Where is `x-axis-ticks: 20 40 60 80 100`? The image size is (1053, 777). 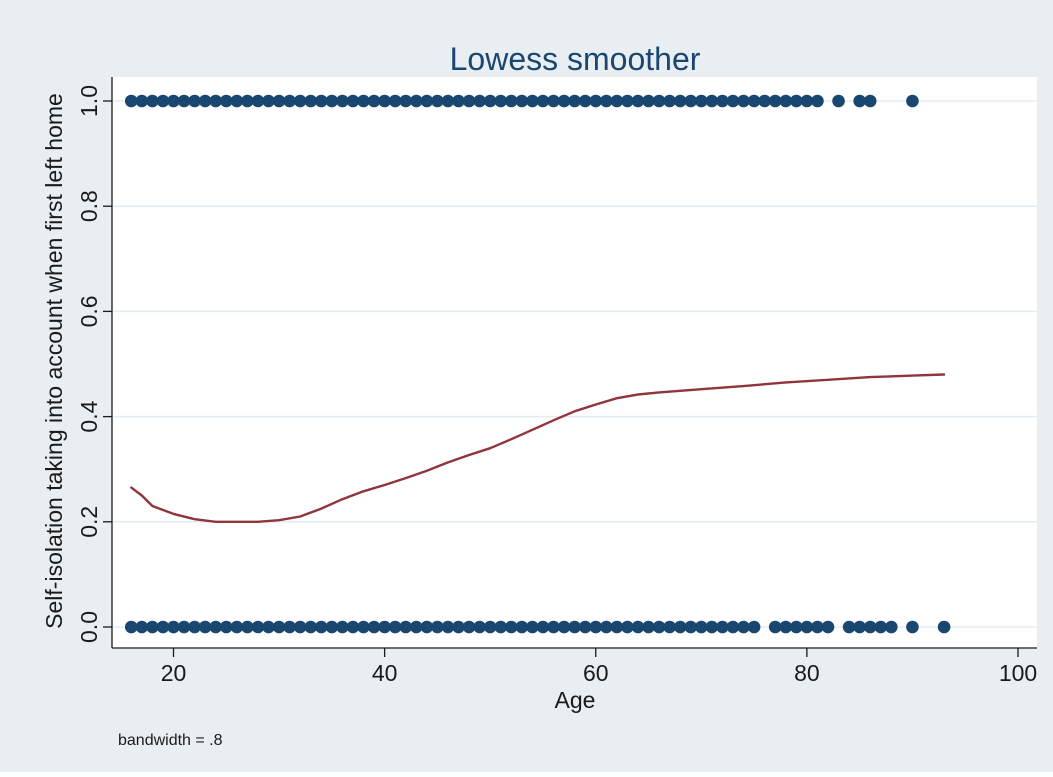 x-axis-ticks: 20 40 60 80 100 is located at coordinates (599, 667).